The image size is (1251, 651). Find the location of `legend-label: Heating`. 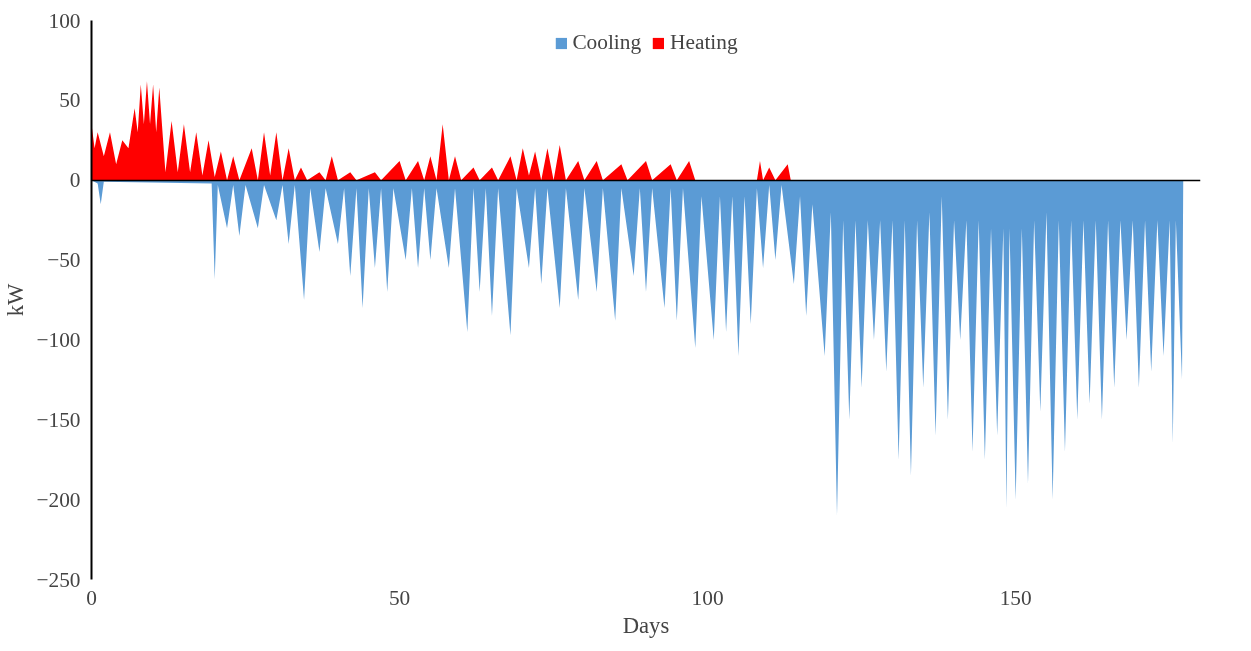

legend-label: Heating is located at coordinates (704, 42).